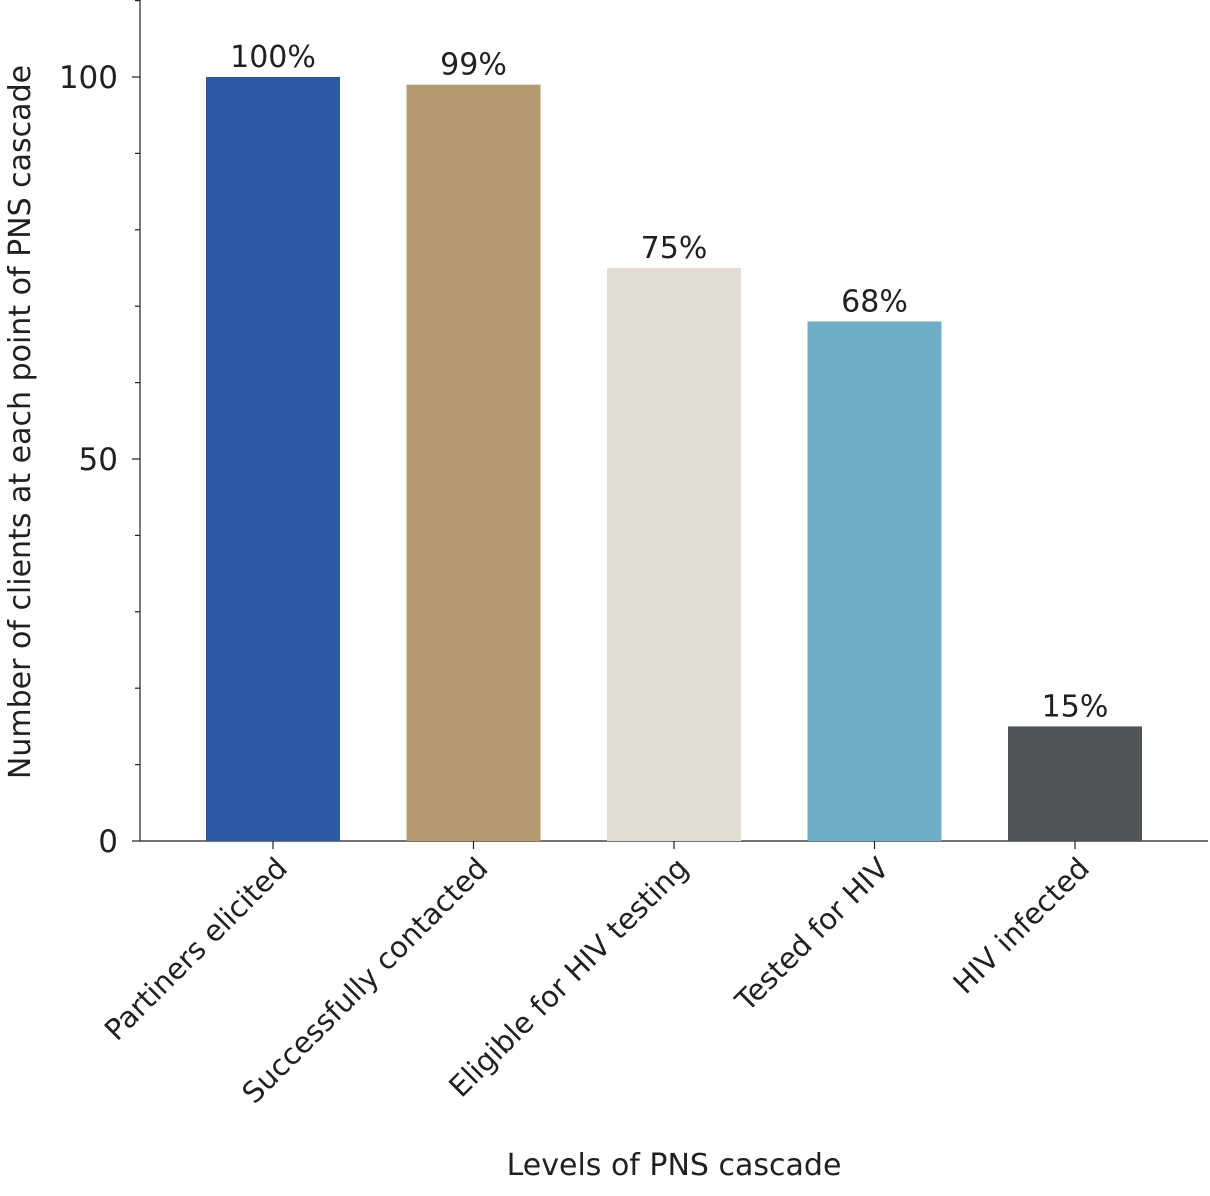 Image resolution: width=1210 pixels, height=1196 pixels. What do you see at coordinates (473, 65) in the screenshot?
I see `data-label: 99%` at bounding box center [473, 65].